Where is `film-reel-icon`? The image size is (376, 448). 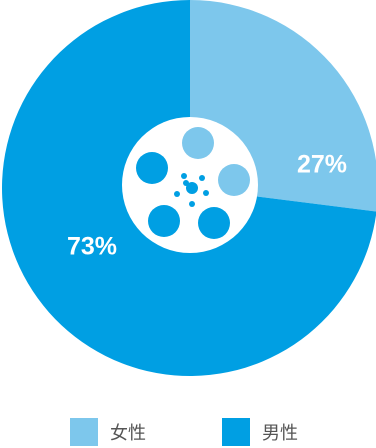 film-reel-icon is located at coordinates (190, 185).